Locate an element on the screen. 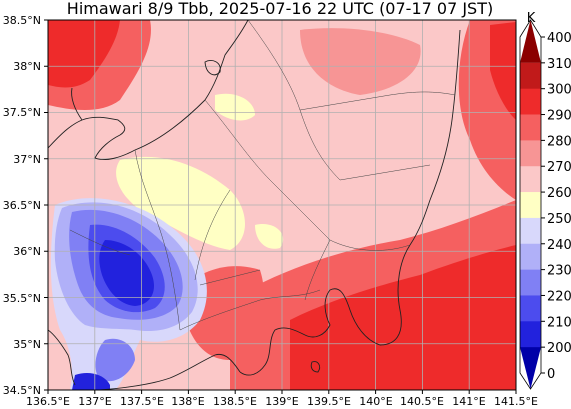  lat-tick-label: 37.5°N is located at coordinates (22, 112).